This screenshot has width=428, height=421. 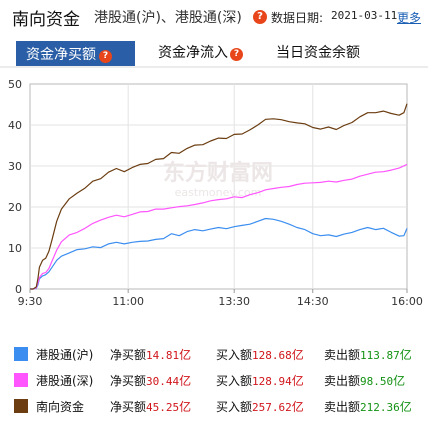 I want to click on net-value: 45.25, so click(x=163, y=407).